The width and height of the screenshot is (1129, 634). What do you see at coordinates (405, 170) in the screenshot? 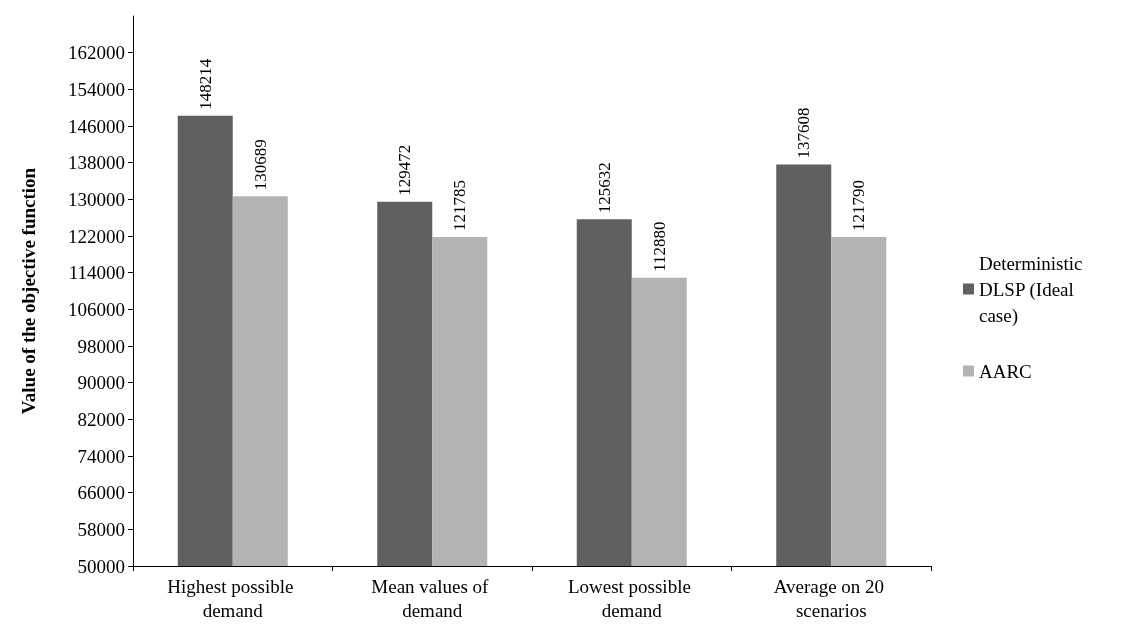
I see `data-label: 129472` at bounding box center [405, 170].